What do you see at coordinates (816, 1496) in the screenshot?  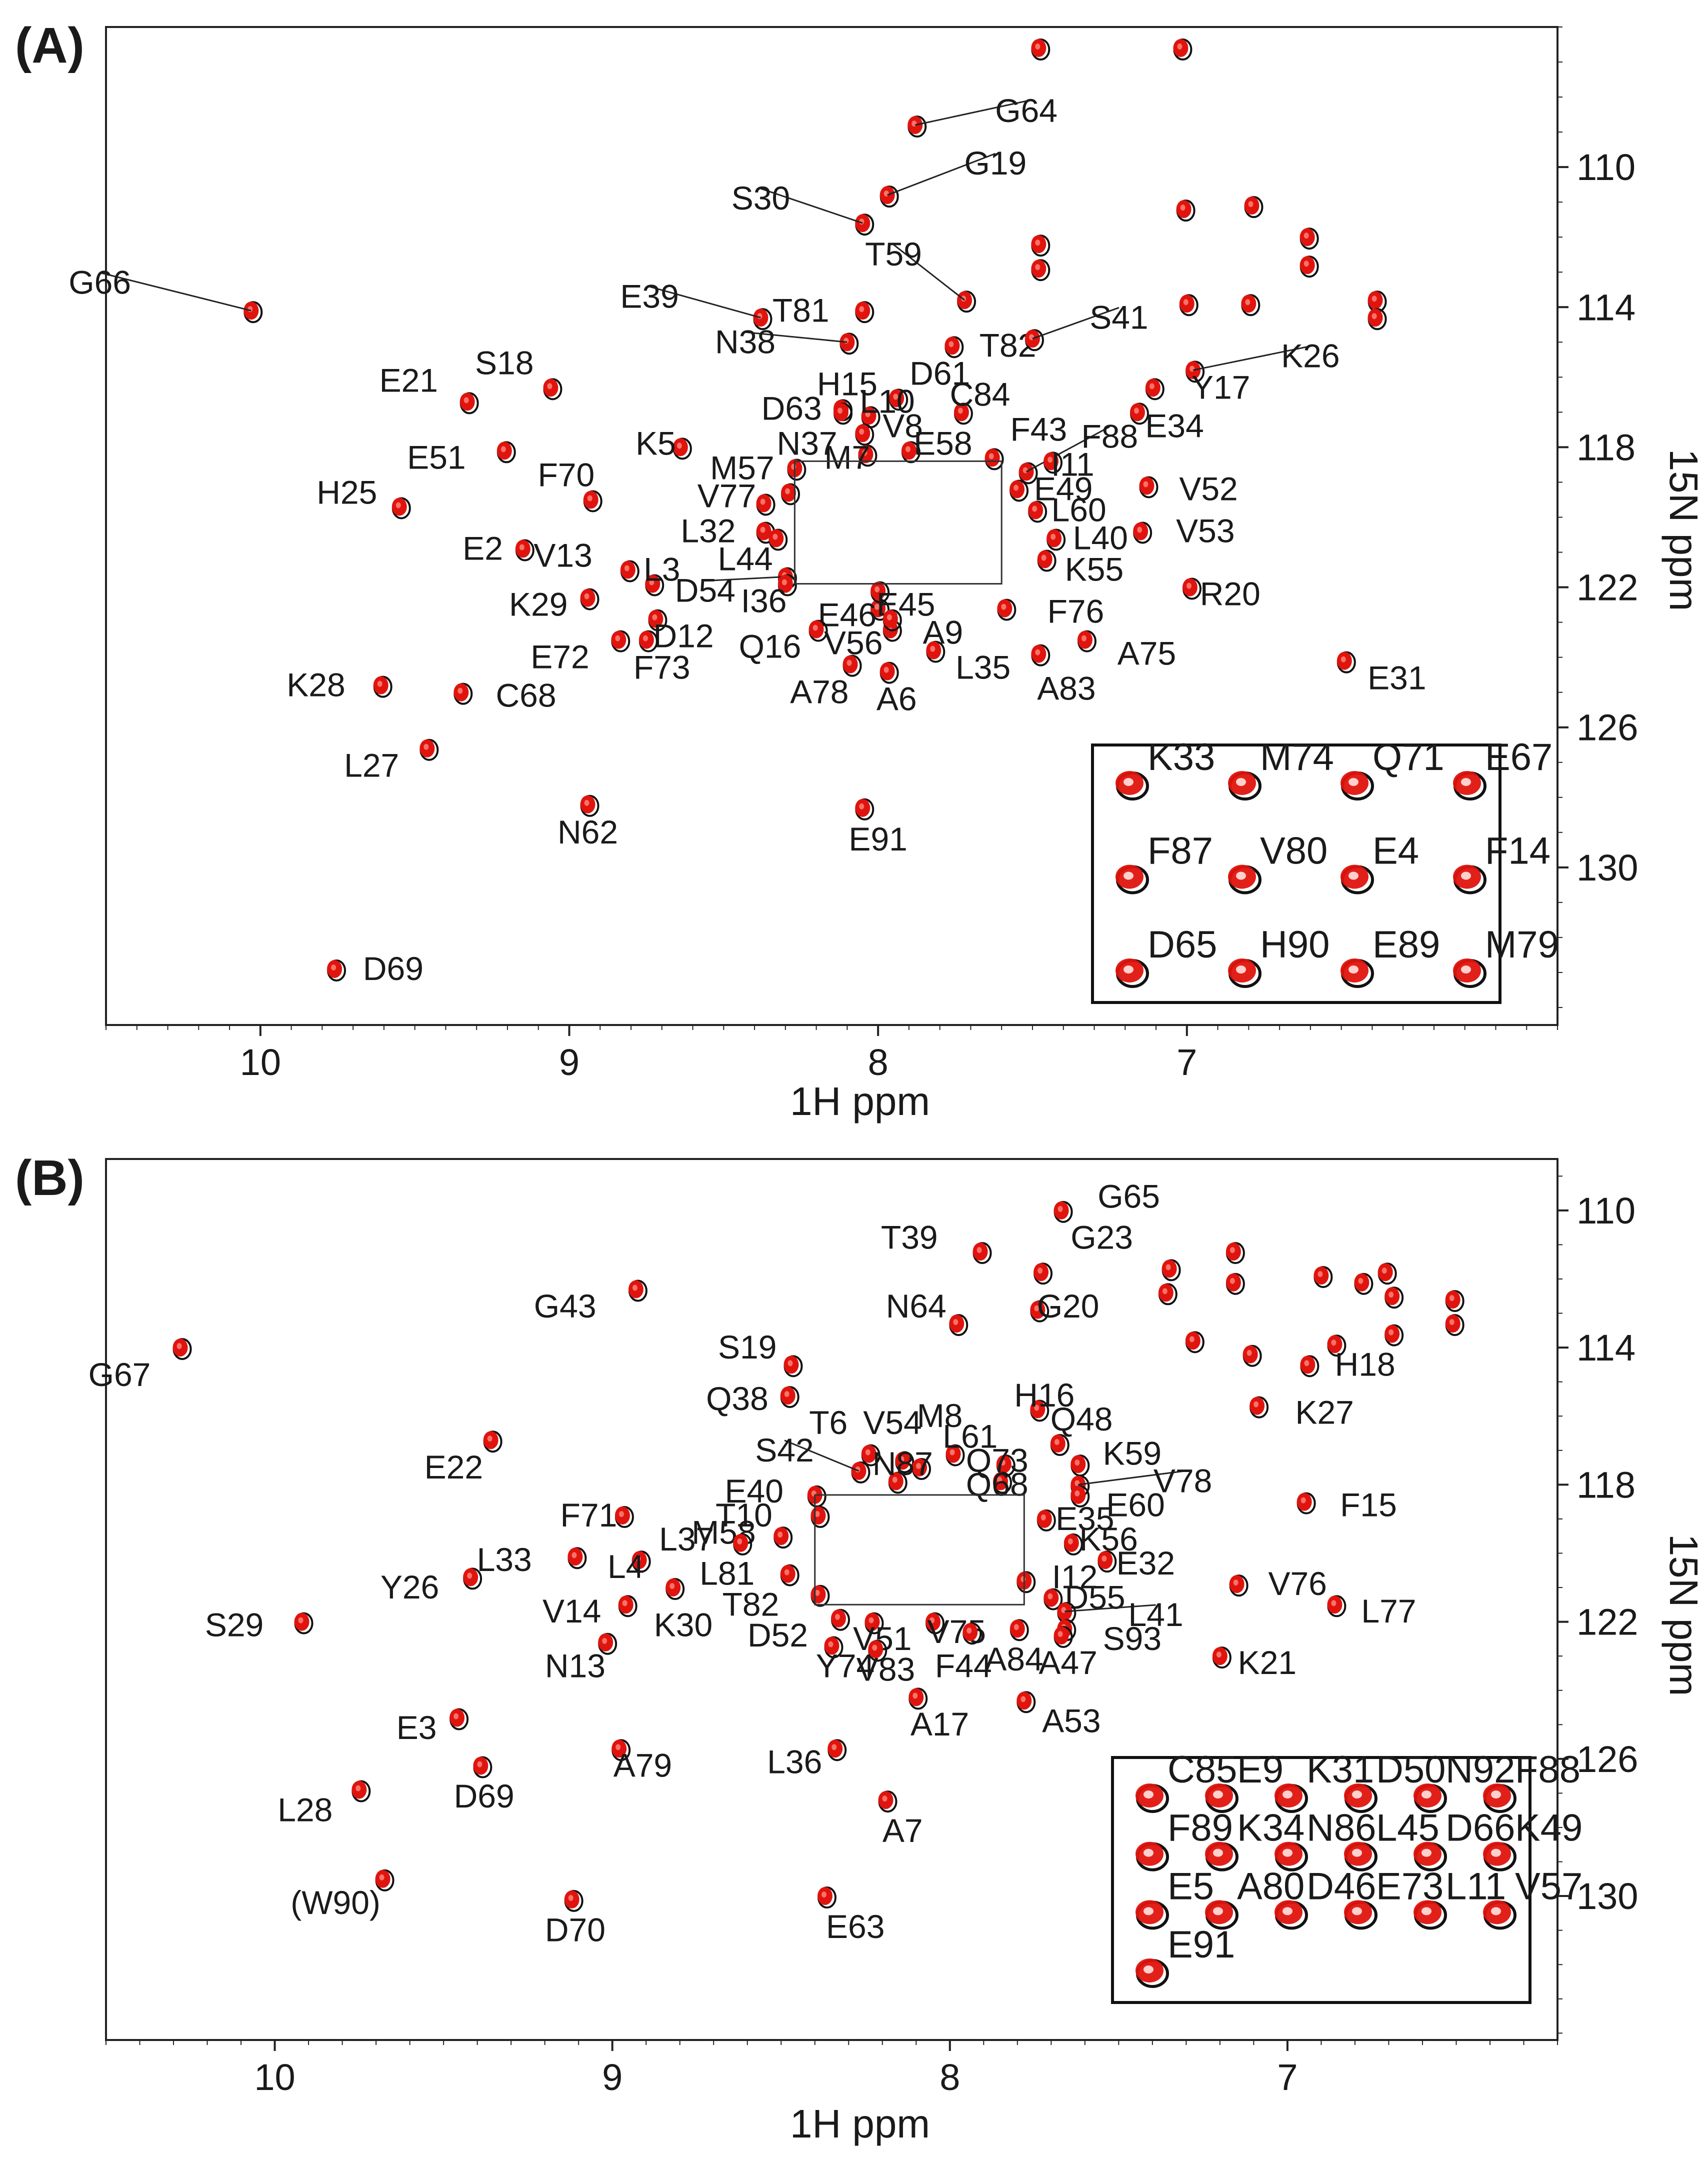 I see `peak-e40` at bounding box center [816, 1496].